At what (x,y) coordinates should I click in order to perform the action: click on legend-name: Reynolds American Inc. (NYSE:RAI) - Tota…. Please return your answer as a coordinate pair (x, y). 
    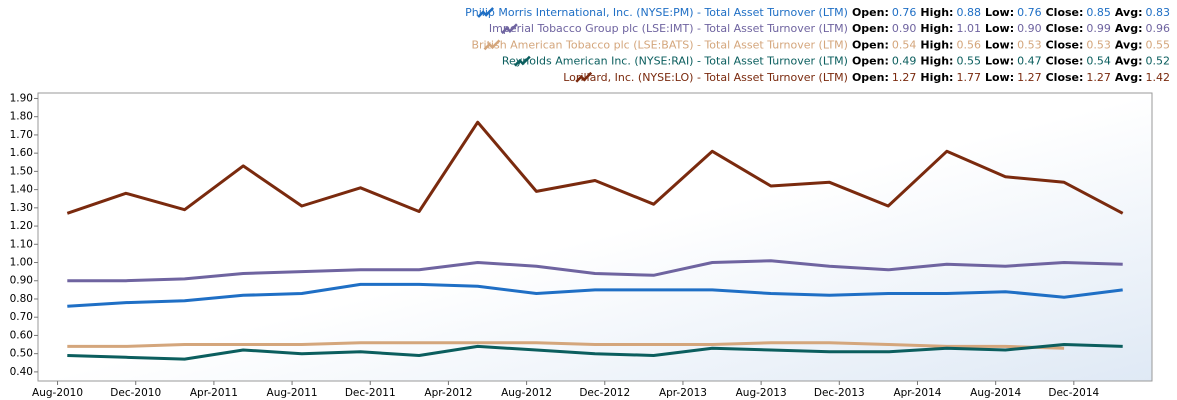
    Looking at the image, I should click on (675, 61).